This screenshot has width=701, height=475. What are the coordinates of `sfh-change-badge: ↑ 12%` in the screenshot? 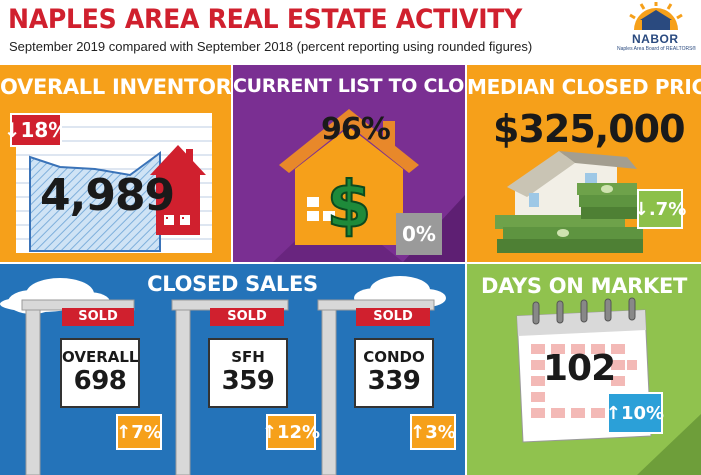 It's located at (291, 432).